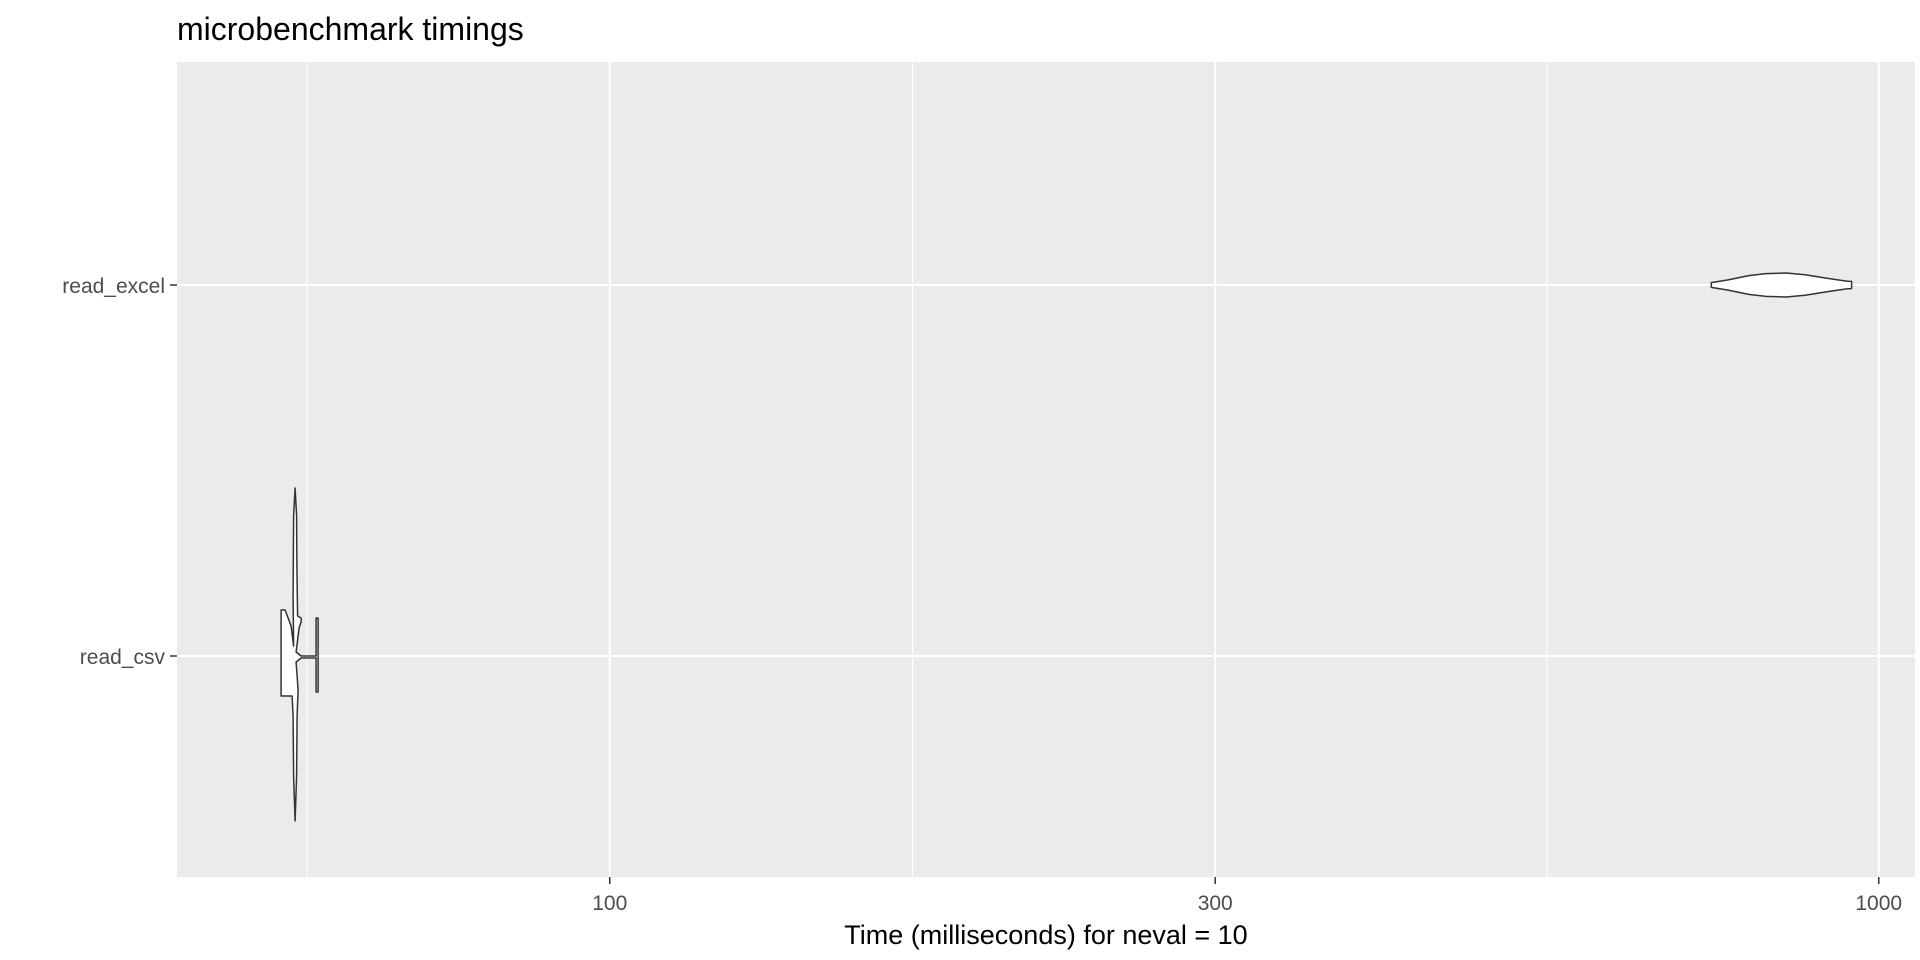  Describe the element at coordinates (123, 657) in the screenshot. I see `y-tick-label: read_csv` at that location.